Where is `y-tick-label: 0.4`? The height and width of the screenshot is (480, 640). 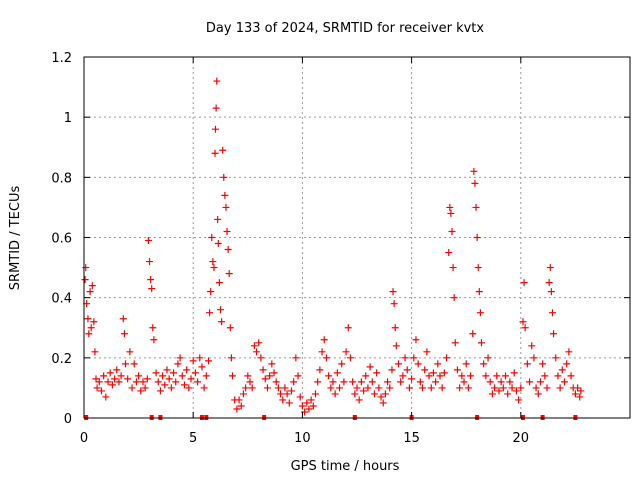
y-tick-label: 0.4 is located at coordinates (61, 299).